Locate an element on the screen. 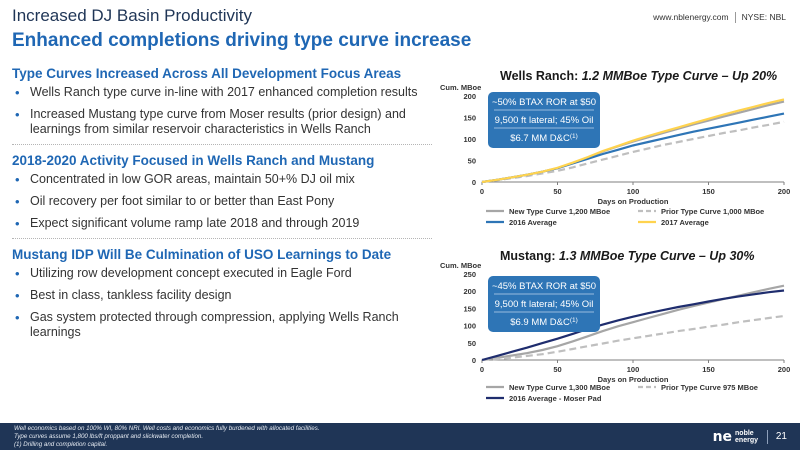 This screenshot has height=450, width=800. logo-text-energy: energy is located at coordinates (746, 440).